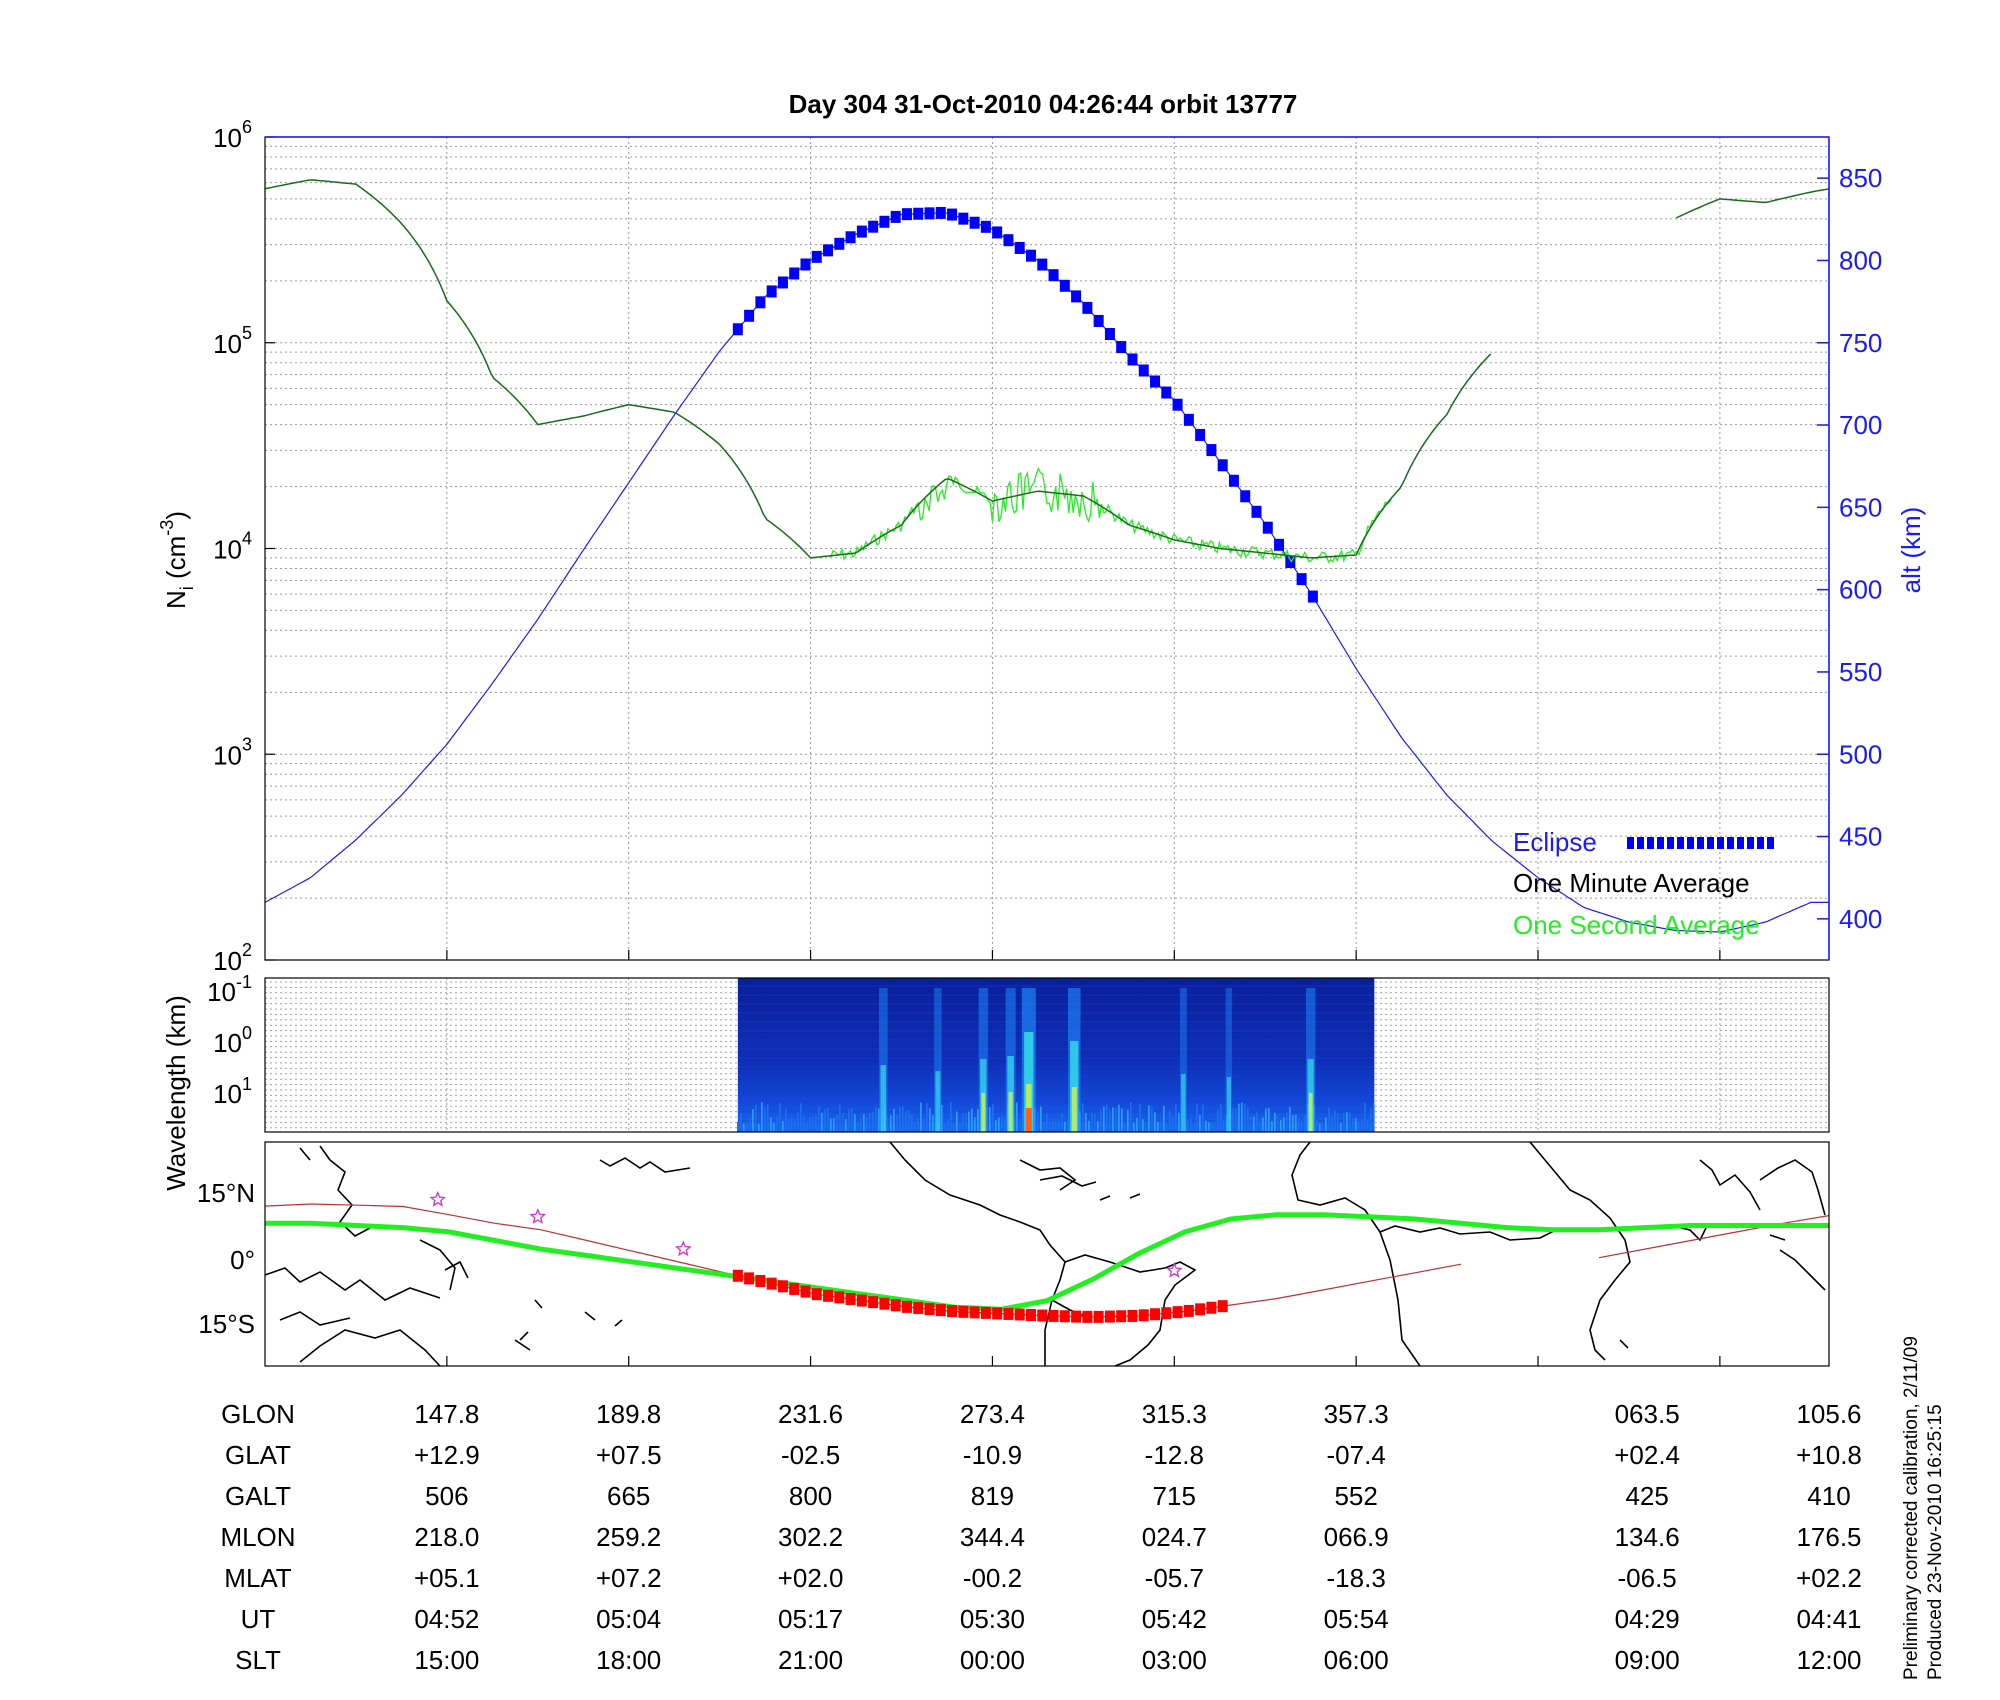 Image resolution: width=2000 pixels, height=1700 pixels. Describe the element at coordinates (1174, 1578) in the screenshot. I see `table-cell: -05.7` at that location.